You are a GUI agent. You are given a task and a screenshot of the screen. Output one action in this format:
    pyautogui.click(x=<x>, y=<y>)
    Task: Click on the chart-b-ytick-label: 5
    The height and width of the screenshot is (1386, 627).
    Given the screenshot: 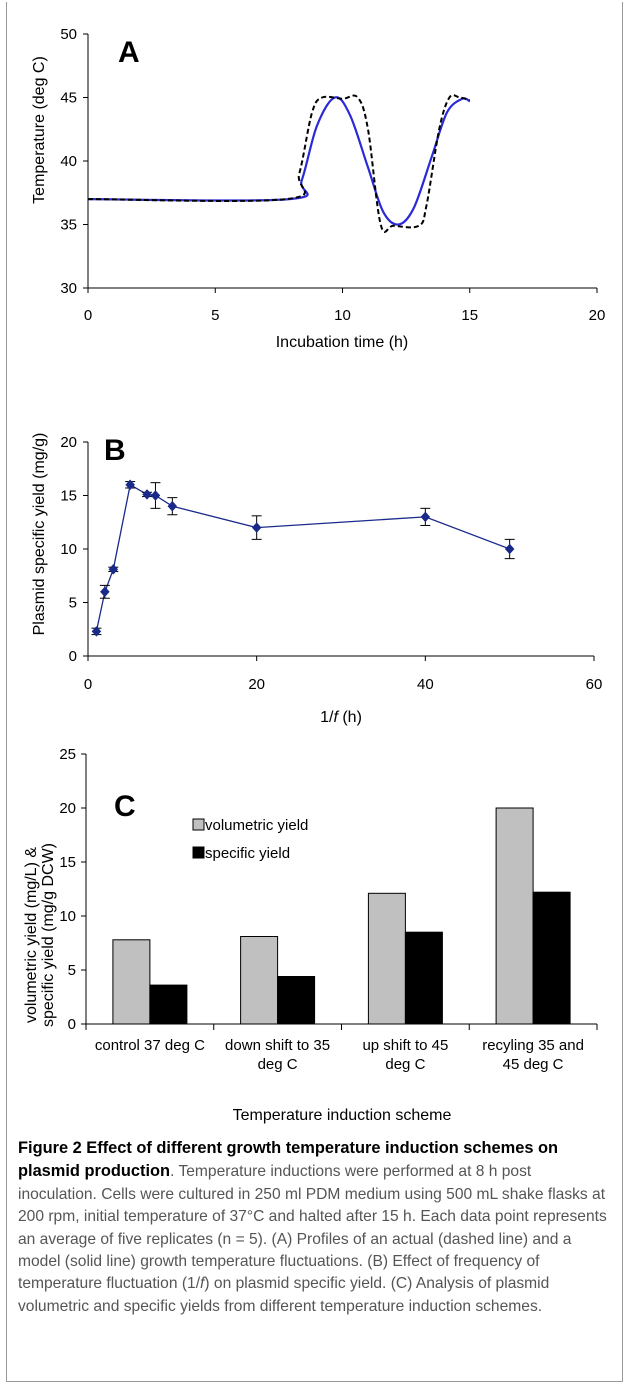 What is the action you would take?
    pyautogui.click(x=73, y=603)
    